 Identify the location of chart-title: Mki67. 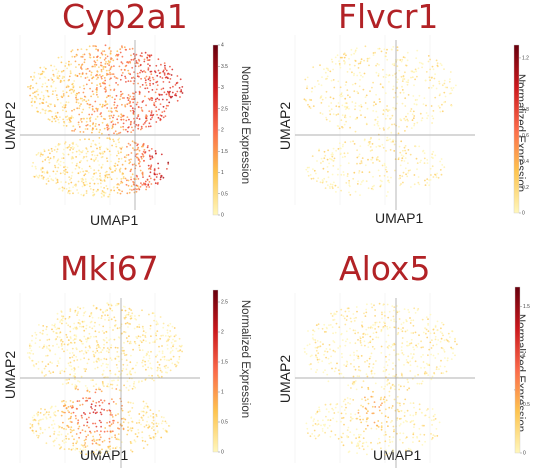
(109, 268).